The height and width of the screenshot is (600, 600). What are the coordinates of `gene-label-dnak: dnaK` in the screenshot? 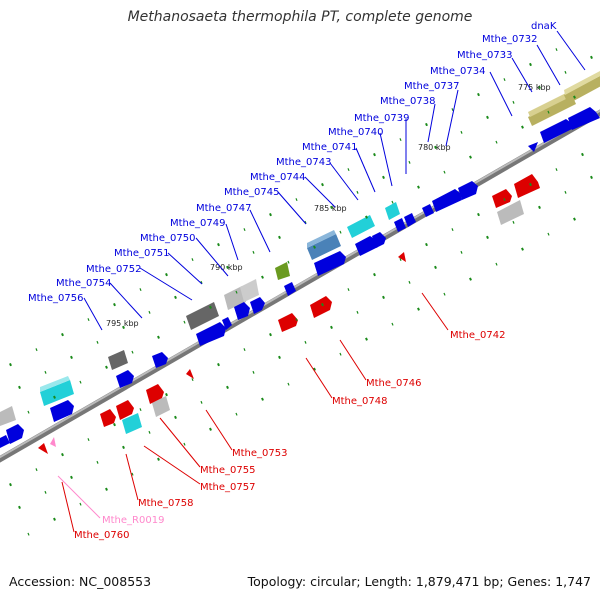 It's located at (544, 26).